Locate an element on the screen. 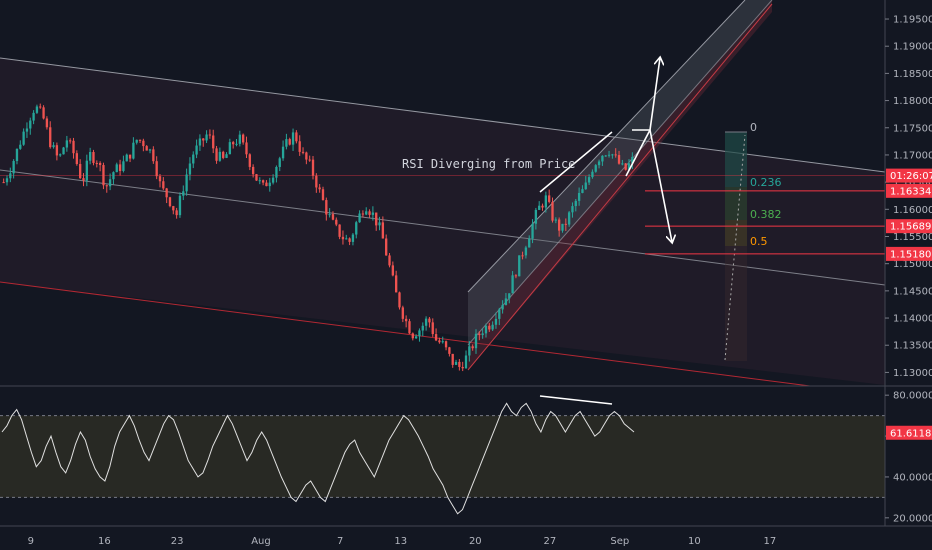 This screenshot has height=550, width=932. fib-label-382: 0.382 is located at coordinates (766, 214).